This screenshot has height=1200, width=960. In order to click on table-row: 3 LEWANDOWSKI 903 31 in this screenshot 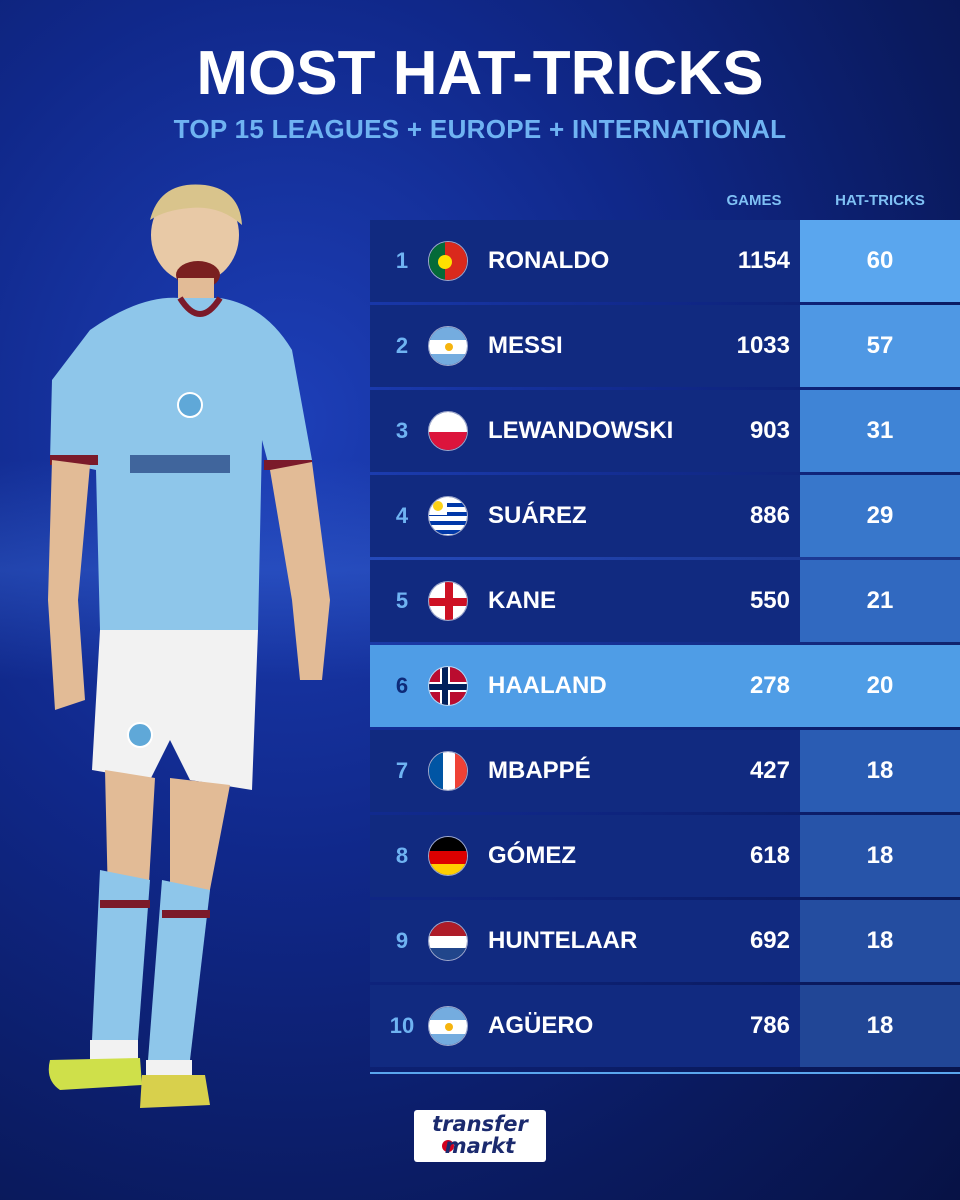, I will do `click(665, 431)`.